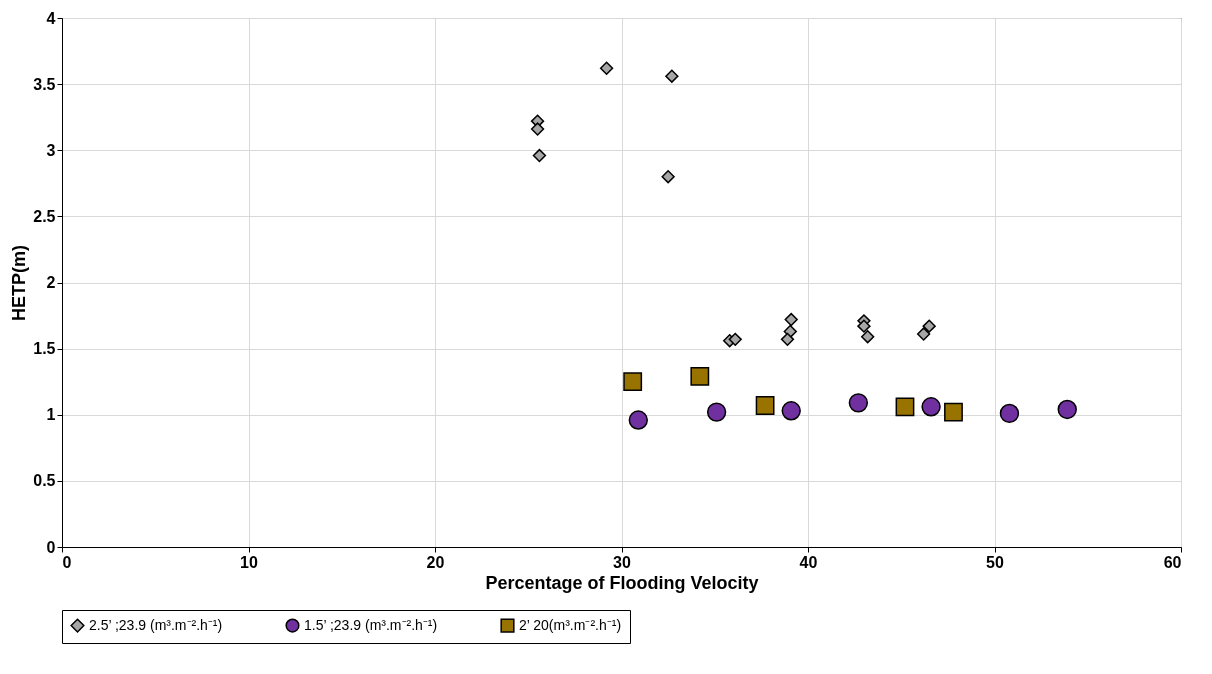 Image resolution: width=1212 pixels, height=674 pixels. What do you see at coordinates (44, 84) in the screenshot?
I see `y-tick-label: 3.5` at bounding box center [44, 84].